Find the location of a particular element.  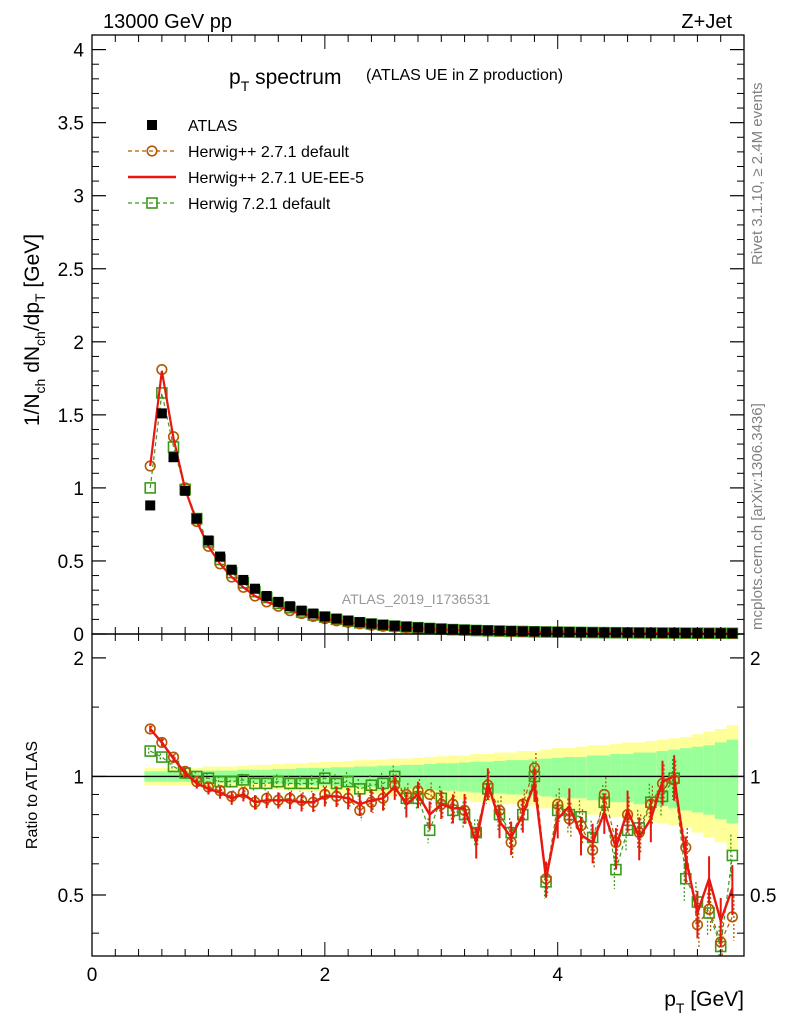

x-tick-label: 4 is located at coordinates (557, 975).